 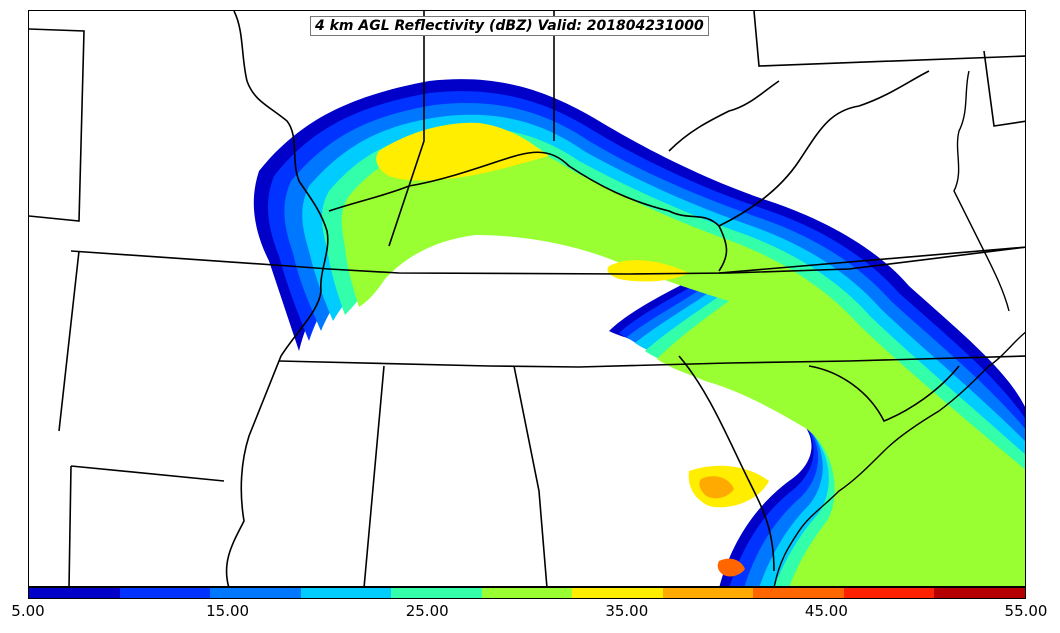 I want to click on state-line-texas, so click(x=70, y=525).